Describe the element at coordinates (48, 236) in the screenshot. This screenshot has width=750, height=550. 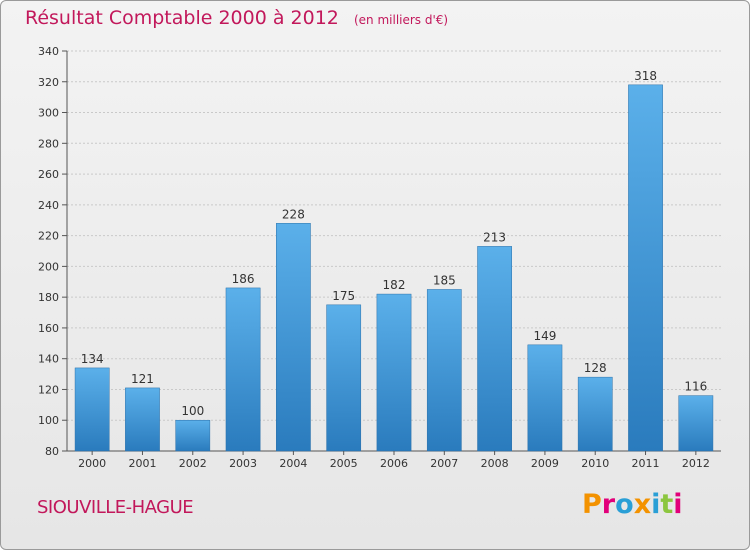
I see `y-tick-label: 220` at that location.